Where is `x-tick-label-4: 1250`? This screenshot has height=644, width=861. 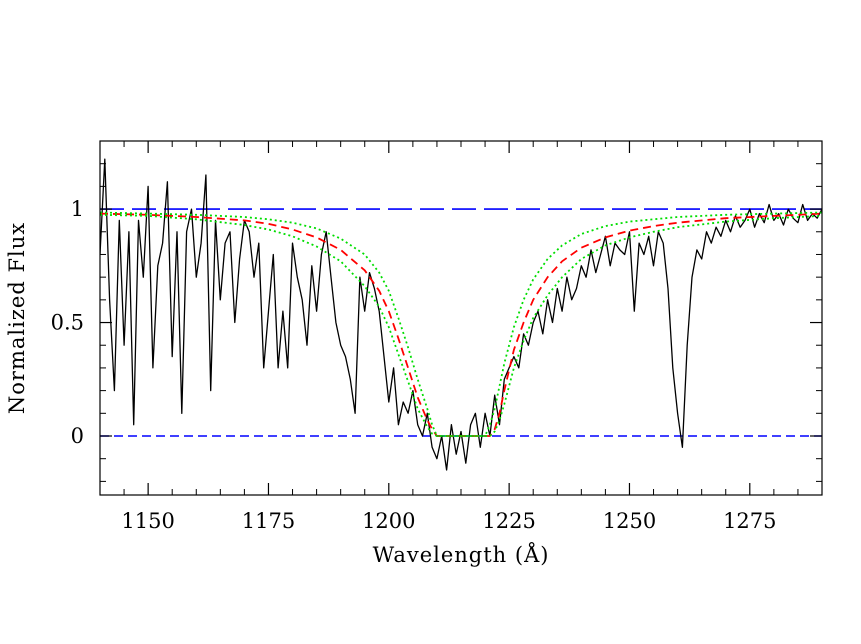
x-tick-label-4: 1250 is located at coordinates (629, 521).